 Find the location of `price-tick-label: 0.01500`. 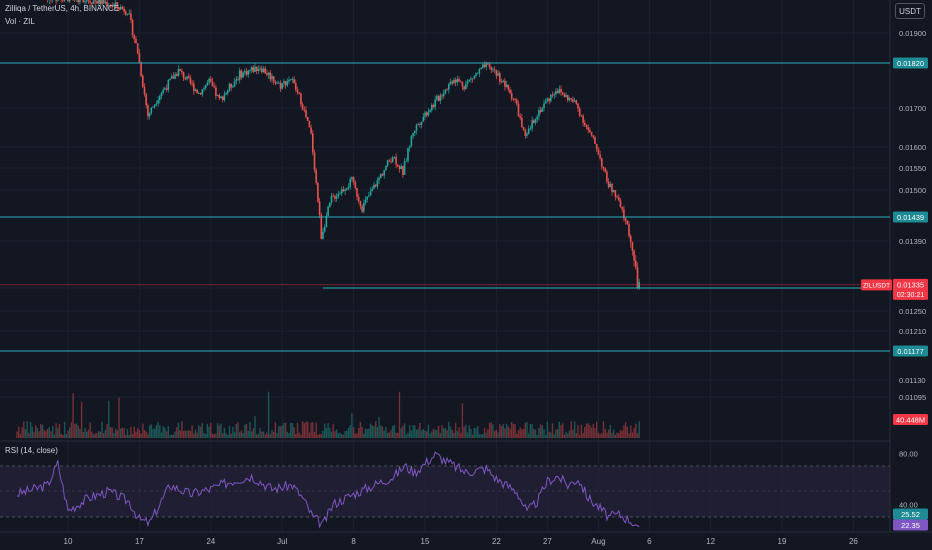

price-tick-label: 0.01500 is located at coordinates (912, 190).